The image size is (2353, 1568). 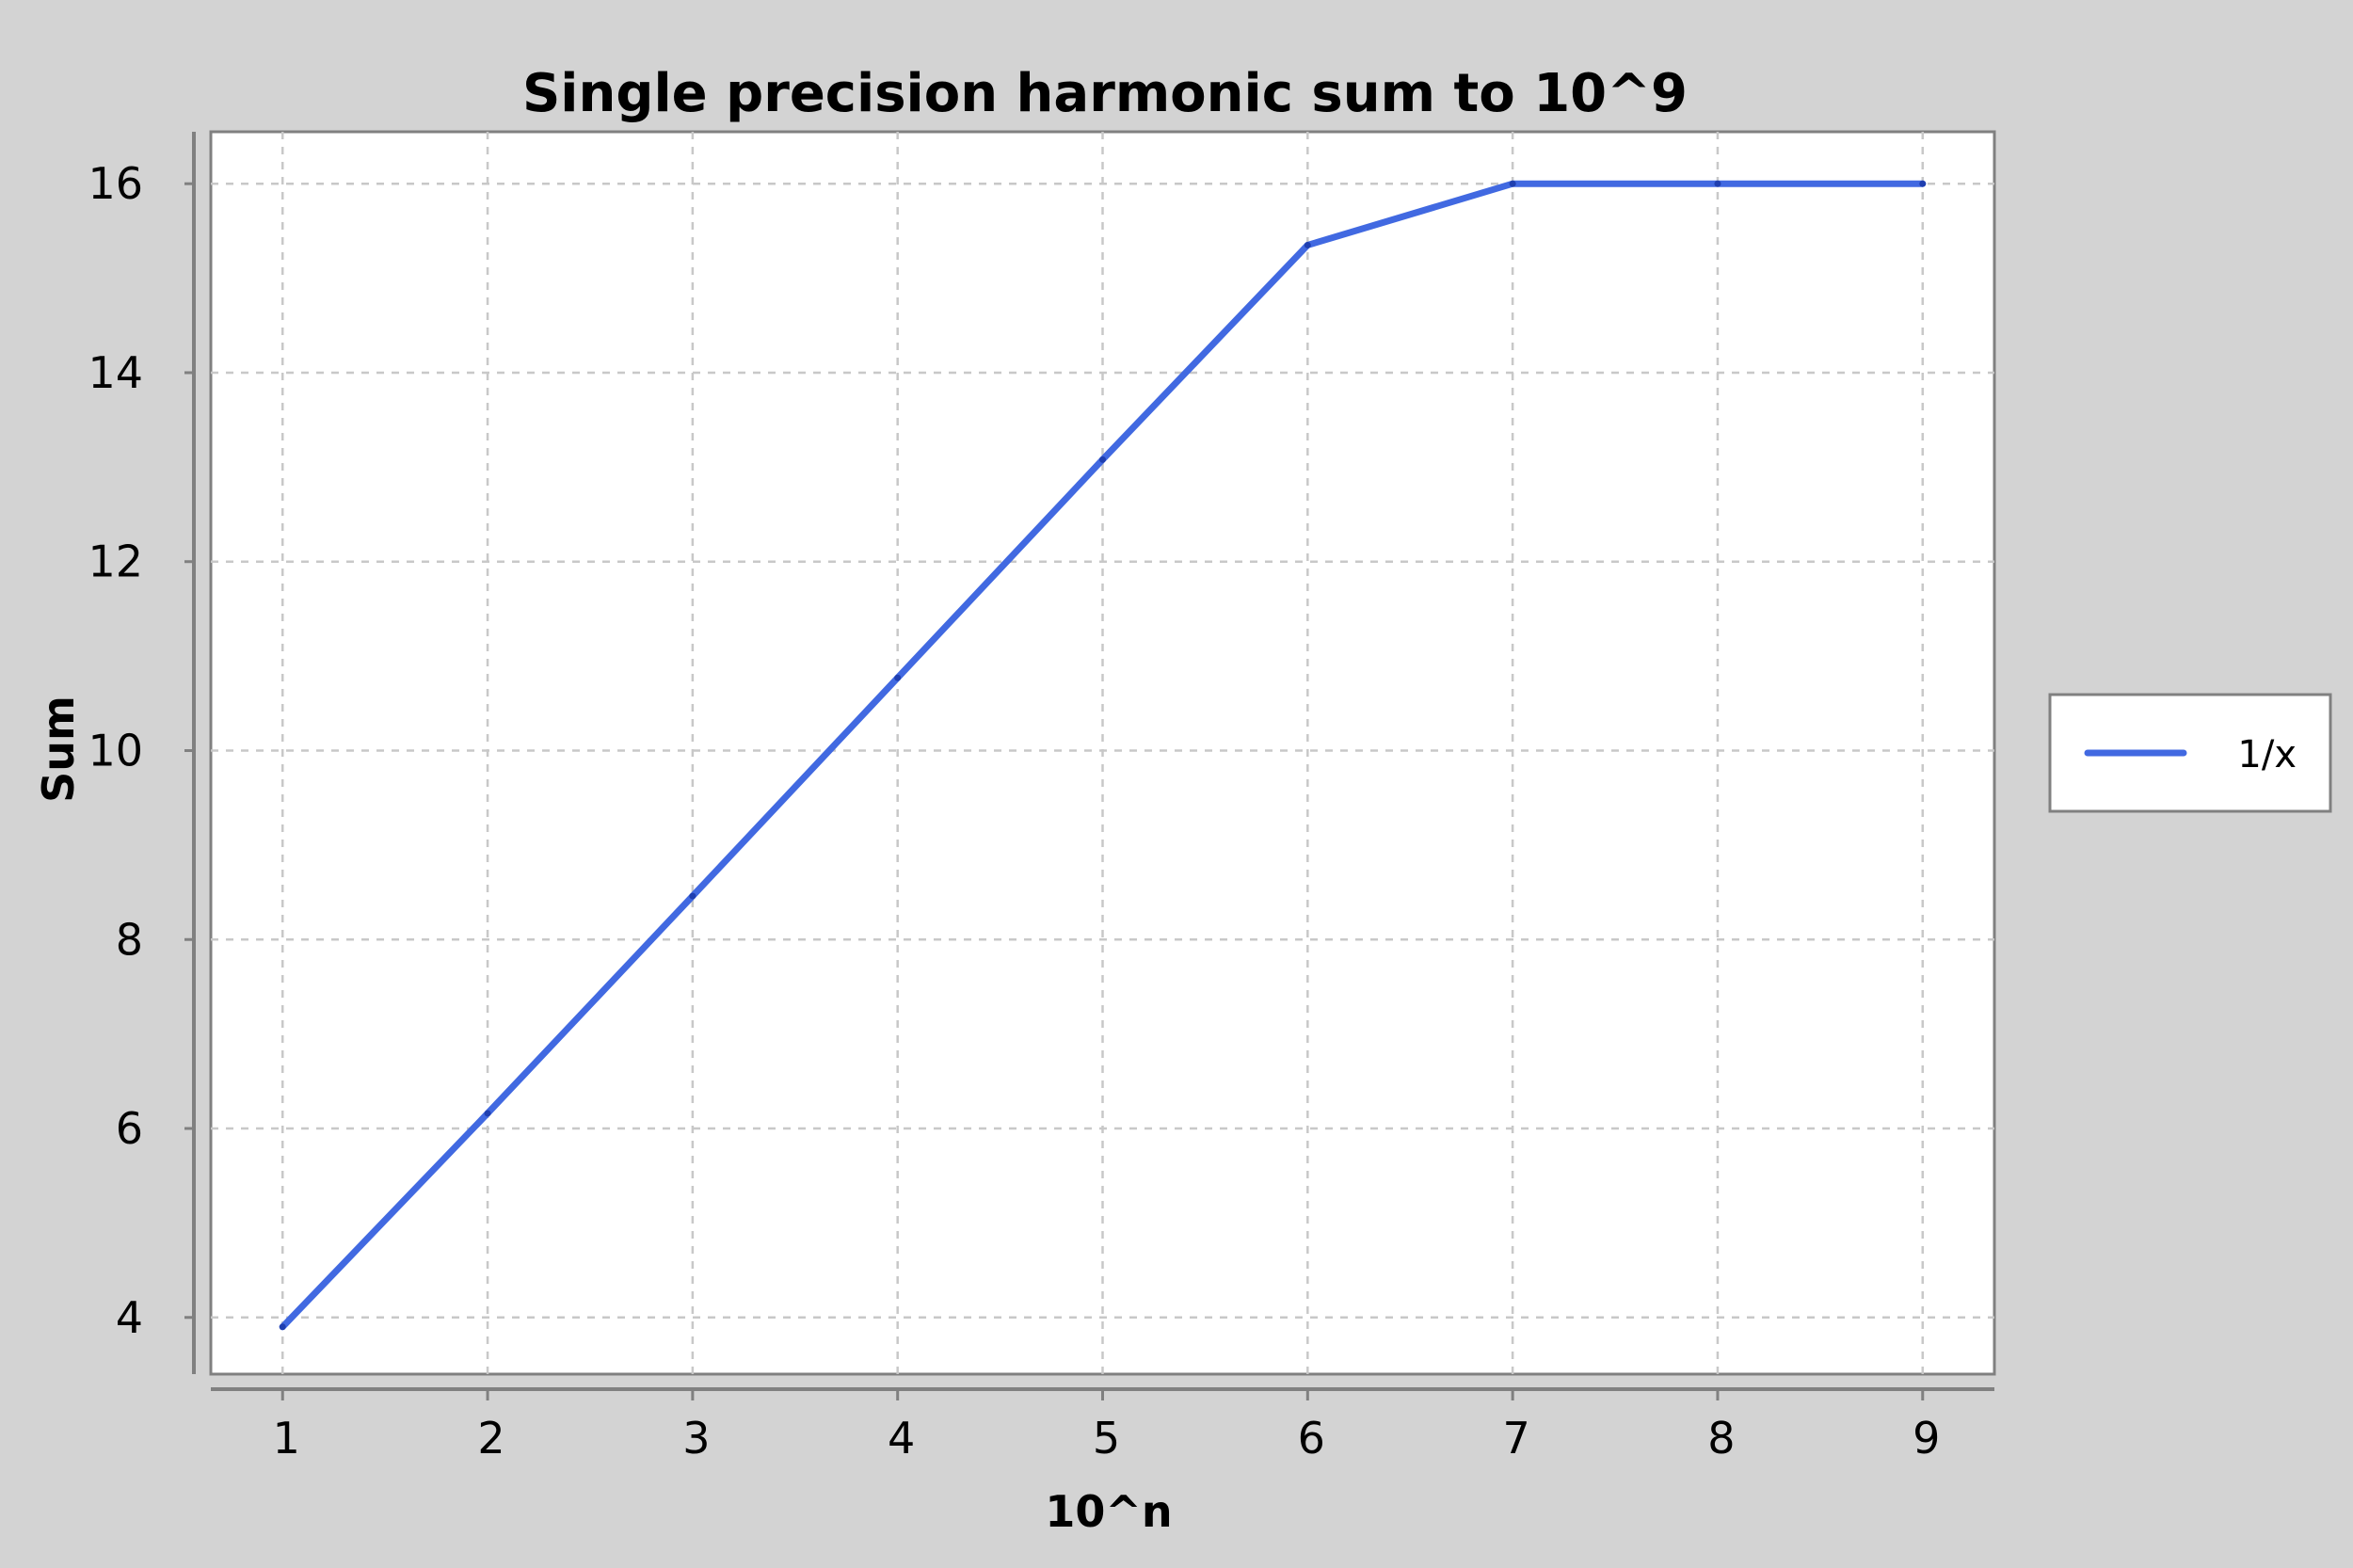 What do you see at coordinates (130, 1317) in the screenshot?
I see `y-tick-label: 4` at bounding box center [130, 1317].